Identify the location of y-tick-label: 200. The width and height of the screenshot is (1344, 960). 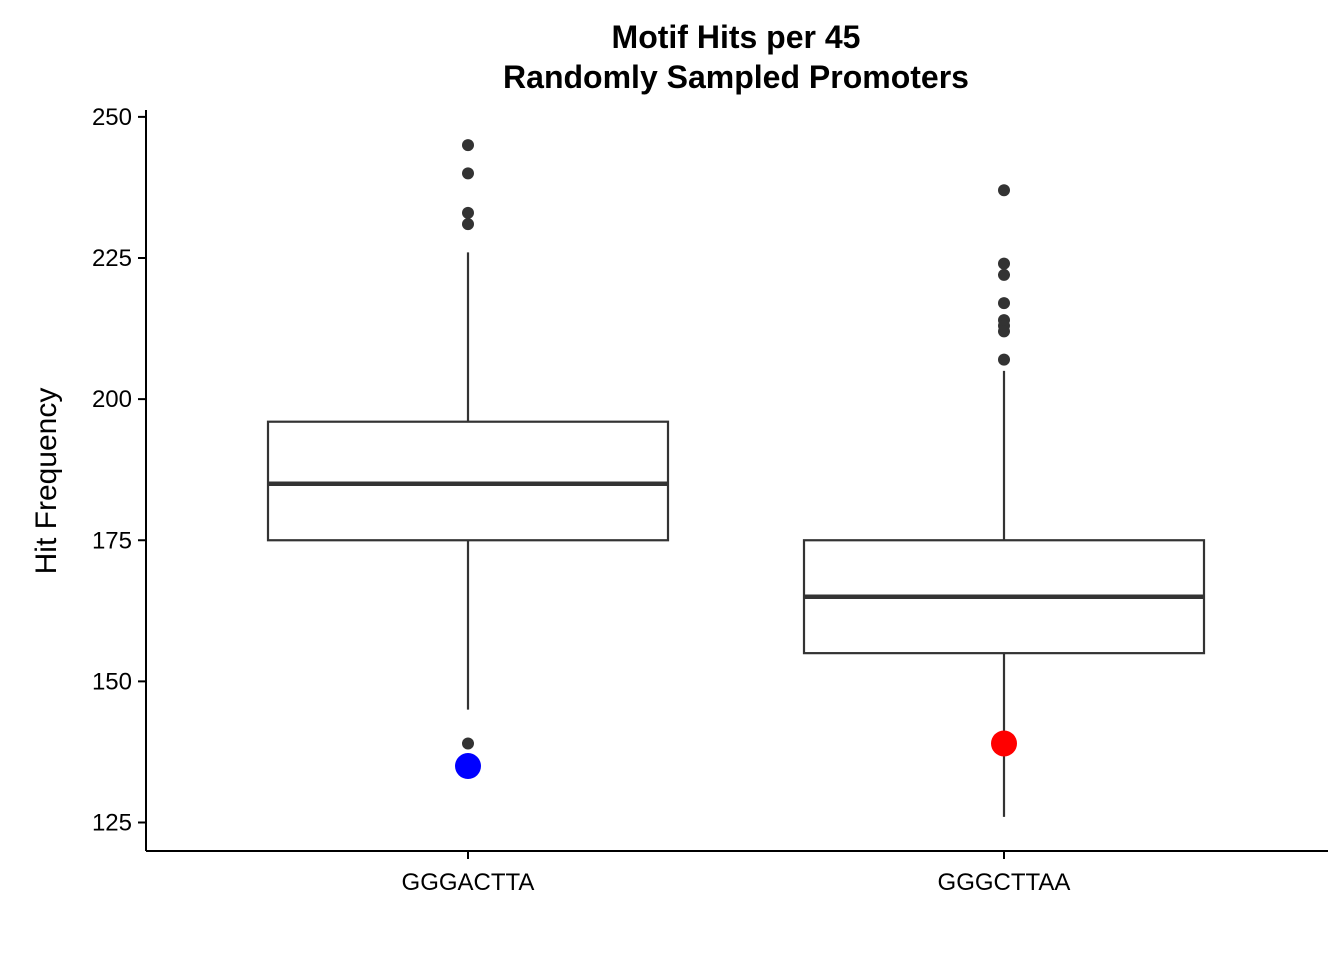
(112, 399).